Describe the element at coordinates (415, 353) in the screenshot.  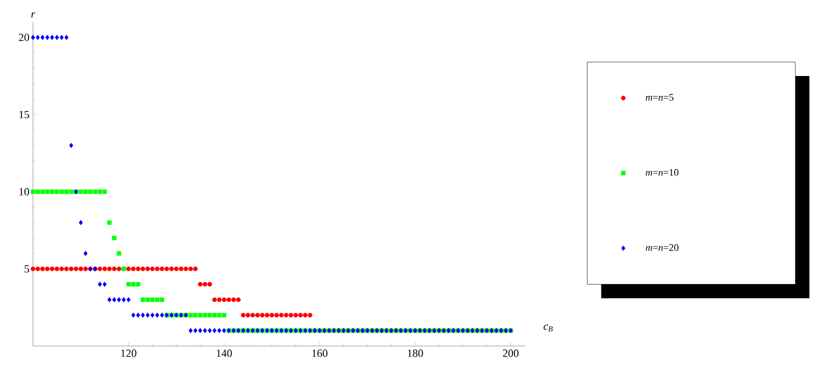
I see `x-tick-label: 180` at that location.